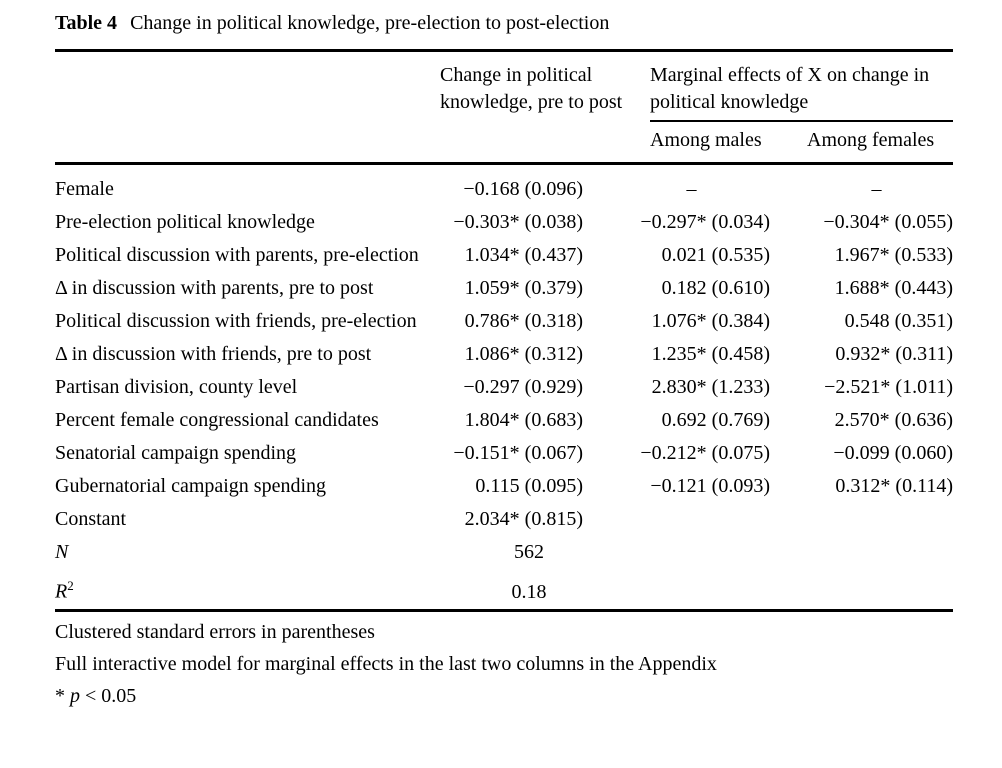 The image size is (1002, 768). What do you see at coordinates (876, 189) in the screenshot?
I see `cell-females: –` at bounding box center [876, 189].